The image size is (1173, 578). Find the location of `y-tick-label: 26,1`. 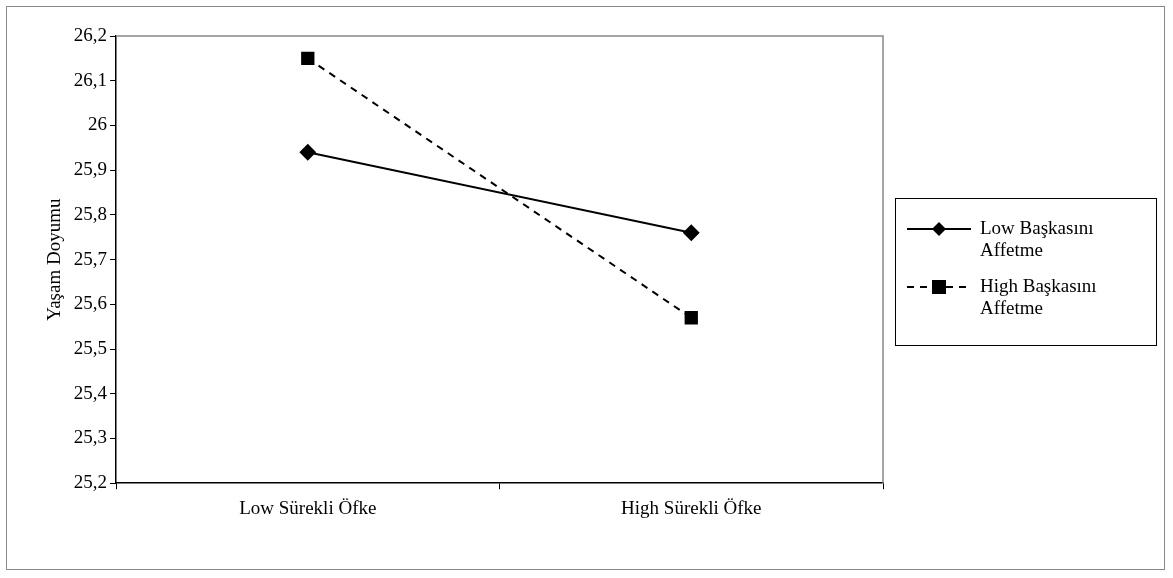

y-tick-label: 26,1 is located at coordinates (90, 79).